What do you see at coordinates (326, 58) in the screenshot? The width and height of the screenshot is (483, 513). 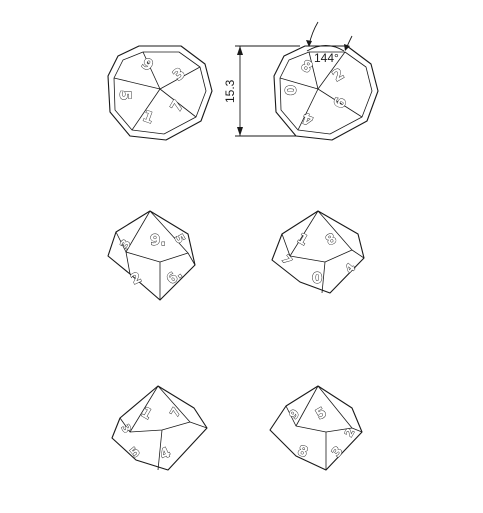 I see `angle-dimension-label: 144°` at bounding box center [326, 58].